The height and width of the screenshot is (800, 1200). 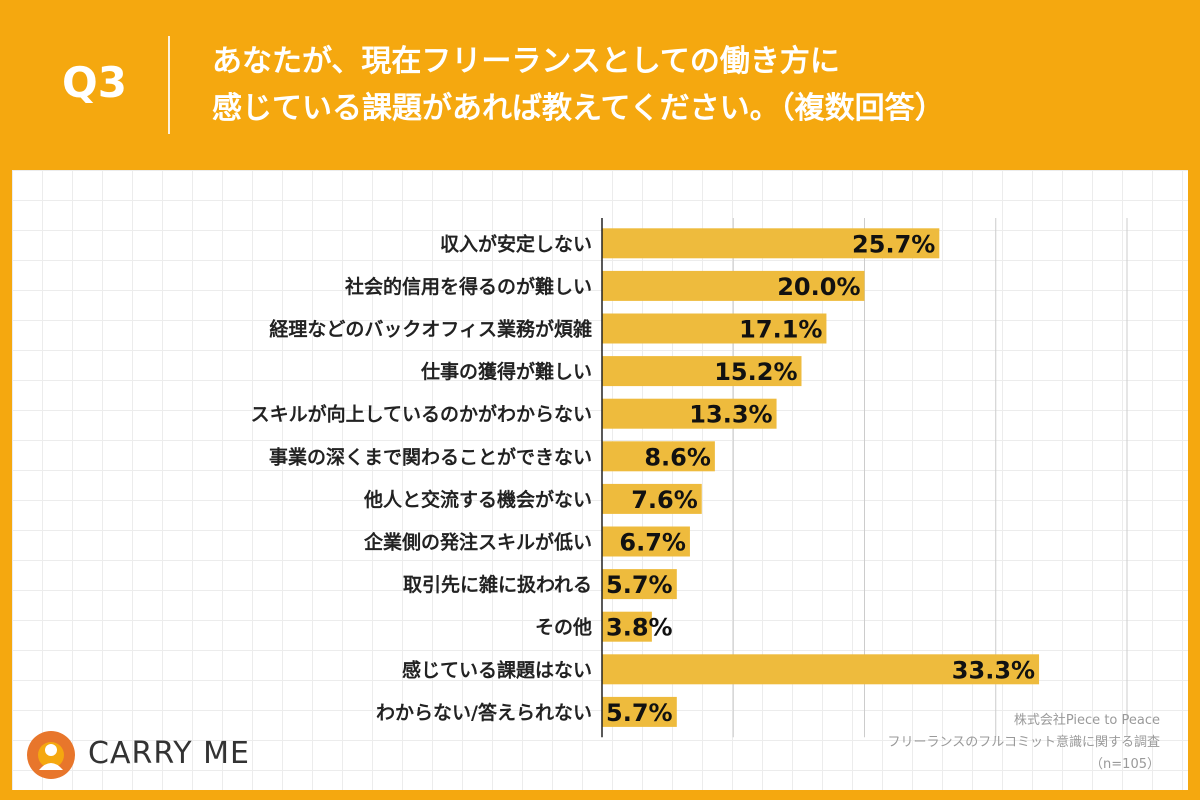 I want to click on value-label: 15.2%, so click(x=755, y=372).